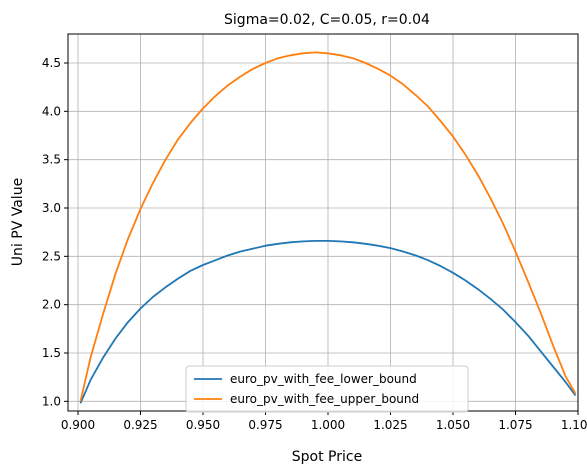  Describe the element at coordinates (55, 232) in the screenshot. I see `y-axis: 1.0 1.5 2.0 2.5 3.0 3.5 4.0 4.5` at that location.